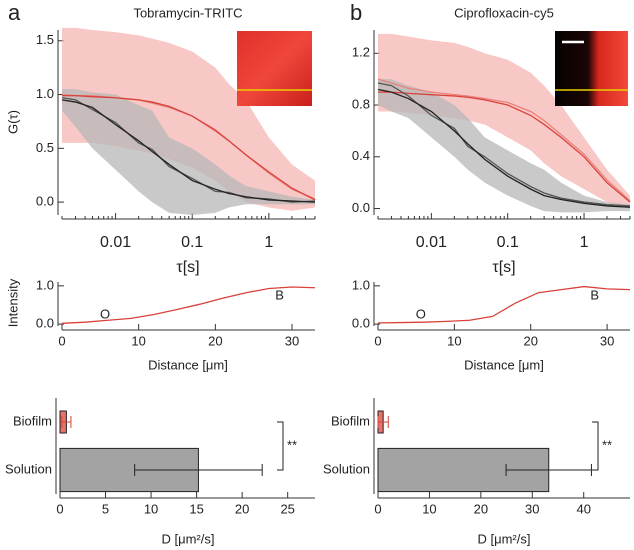 The width and height of the screenshot is (634, 550). What do you see at coordinates (196, 508) in the screenshot?
I see `x-tick-label: 15` at bounding box center [196, 508].